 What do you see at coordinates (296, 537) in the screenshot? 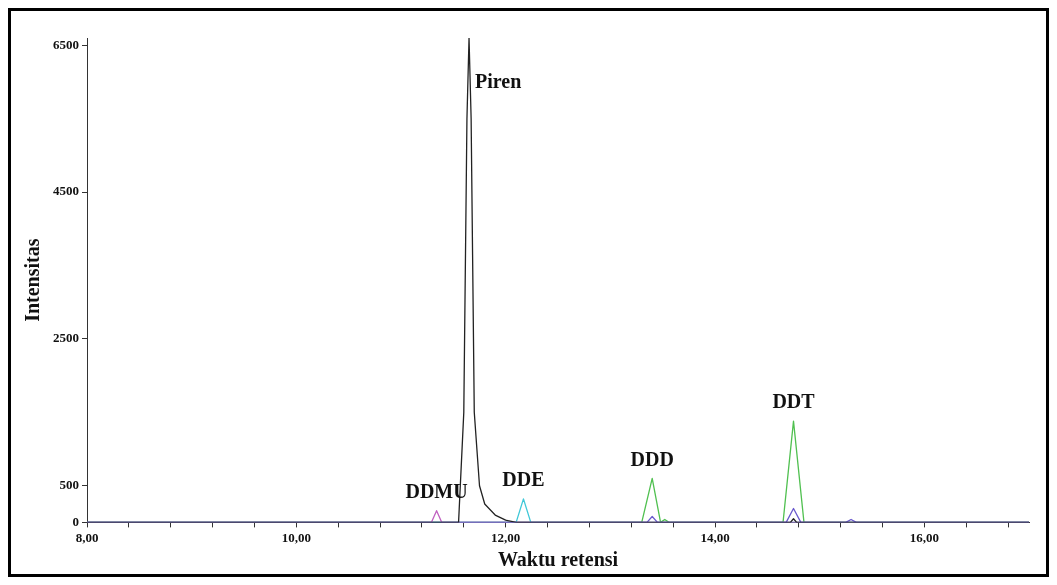
I see `x-tick-label: 10,00` at bounding box center [296, 537].